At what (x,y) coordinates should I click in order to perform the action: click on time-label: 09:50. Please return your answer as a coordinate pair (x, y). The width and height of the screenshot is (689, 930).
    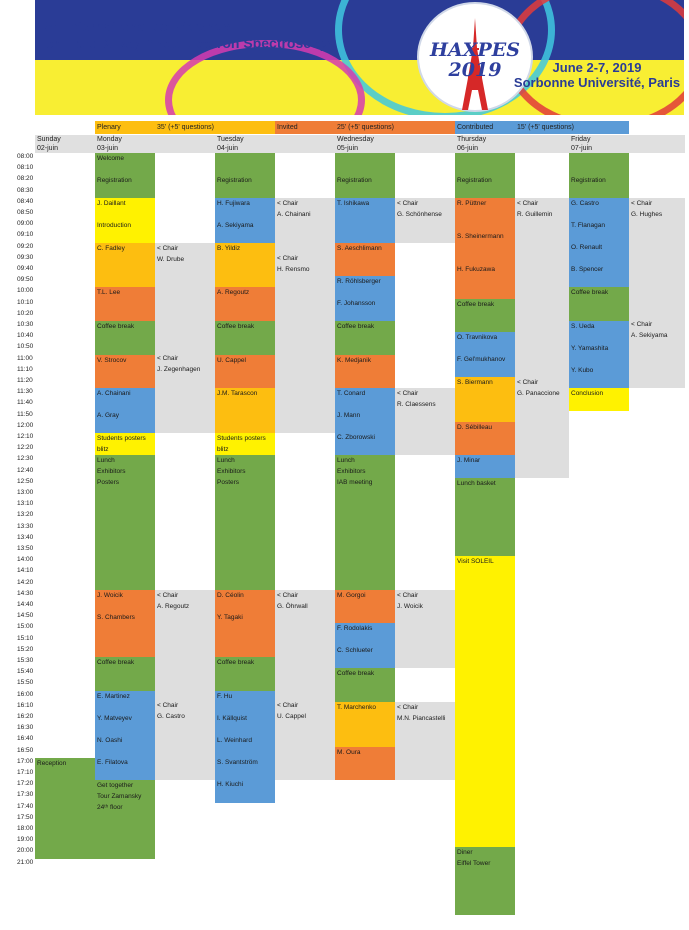
    Looking at the image, I should click on (25, 280).